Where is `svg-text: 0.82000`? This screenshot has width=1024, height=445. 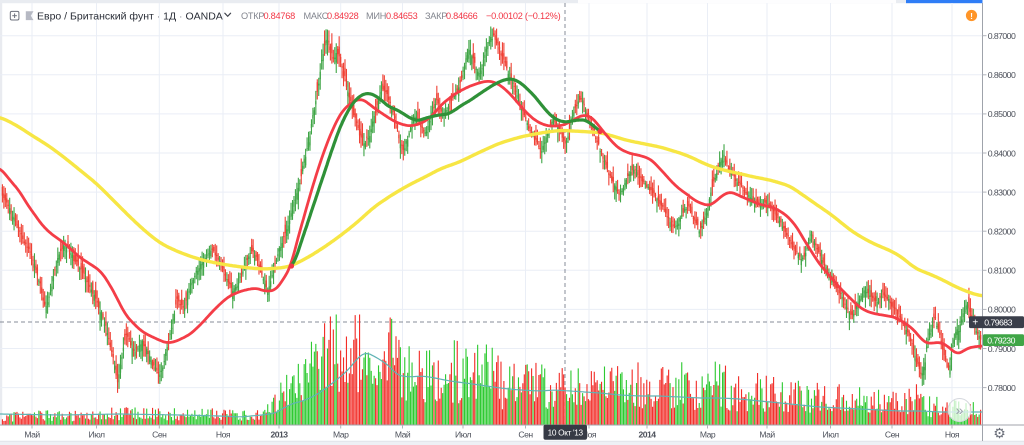 svg-text: 0.82000 is located at coordinates (1002, 232).